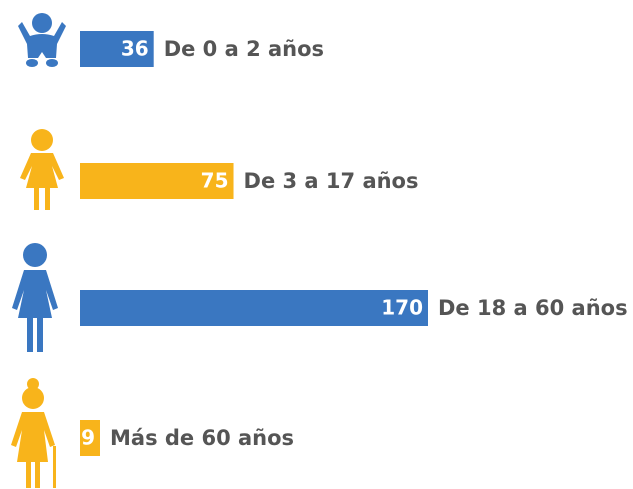 The height and width of the screenshot is (489, 633). I want to click on baby-icon, so click(42, 40).